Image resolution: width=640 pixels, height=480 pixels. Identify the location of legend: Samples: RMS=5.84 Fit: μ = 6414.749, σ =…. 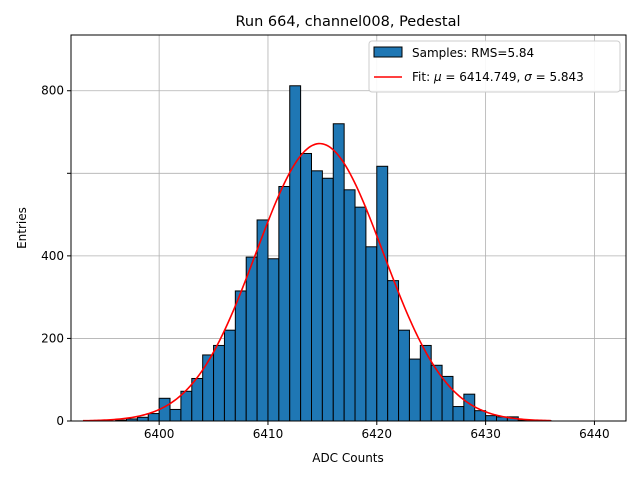
(494, 66).